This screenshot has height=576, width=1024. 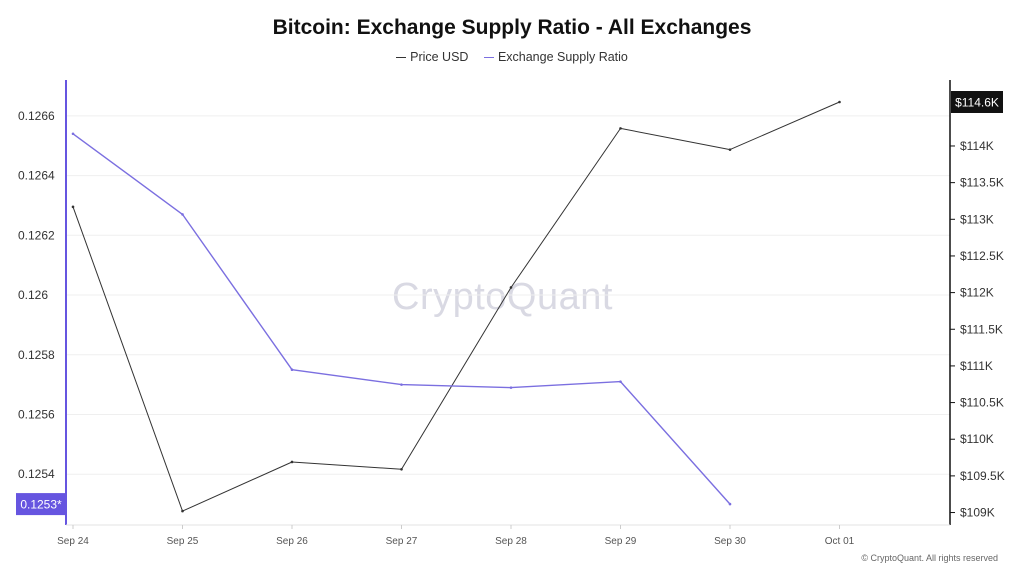 I want to click on legend-item-ratio: Exchange Supply Ratio, so click(x=555, y=57).